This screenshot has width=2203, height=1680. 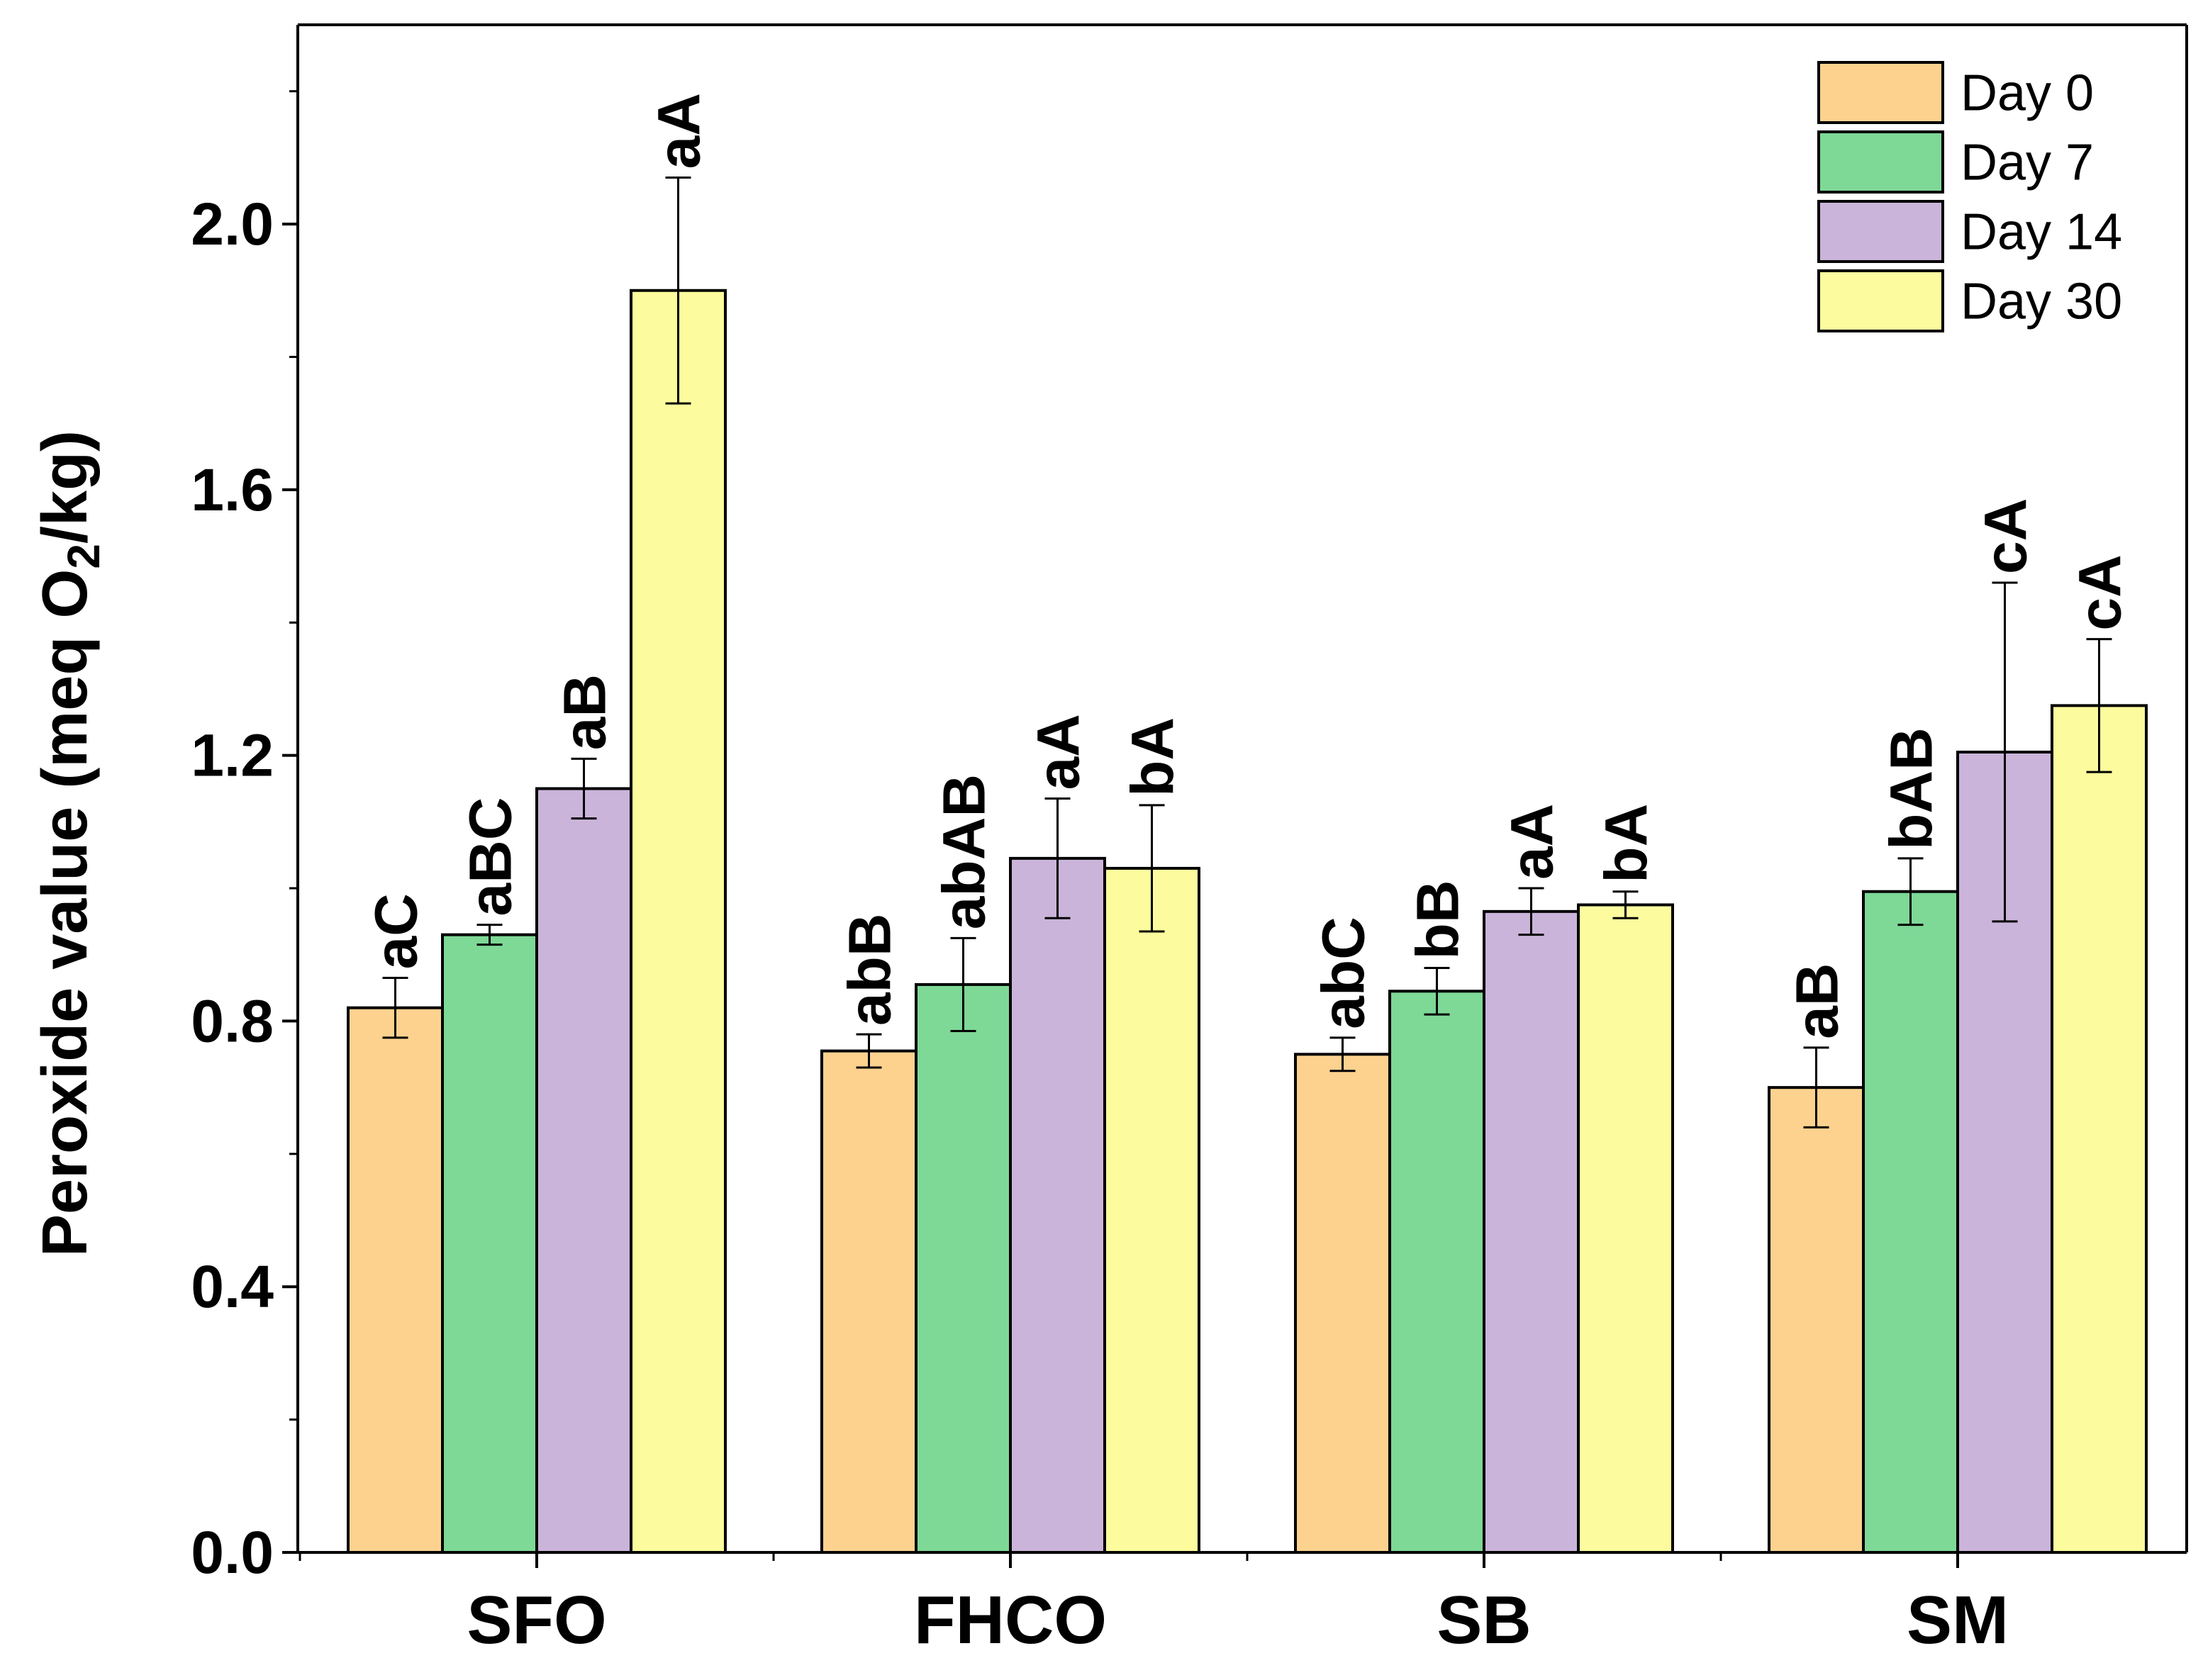 What do you see at coordinates (2028, 93) in the screenshot?
I see `legend-label: Day 0` at bounding box center [2028, 93].